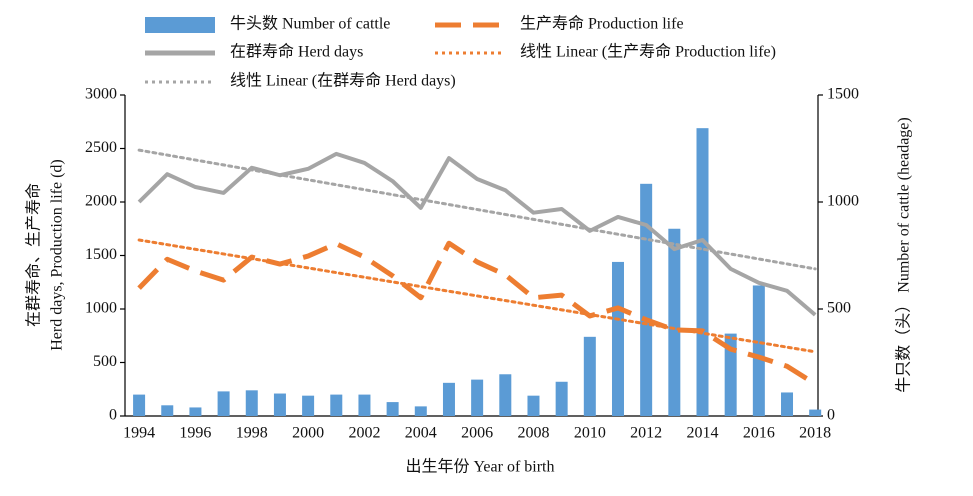 Image resolution: width=973 pixels, height=496 pixels. Describe the element at coordinates (904, 254) in the screenshot. I see `y2-axis-label: 牛只数（头） Number of cattle (headage)` at that location.